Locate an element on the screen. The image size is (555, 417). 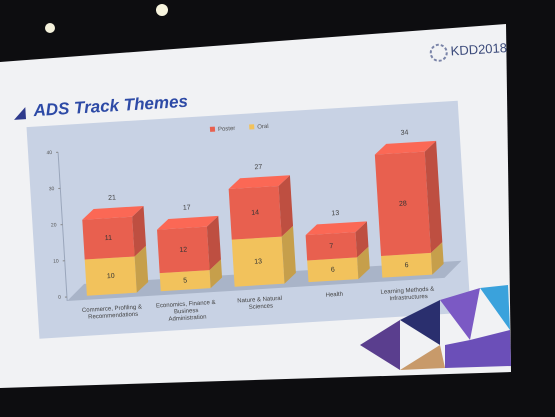
value-label: 10 is located at coordinates (111, 276).